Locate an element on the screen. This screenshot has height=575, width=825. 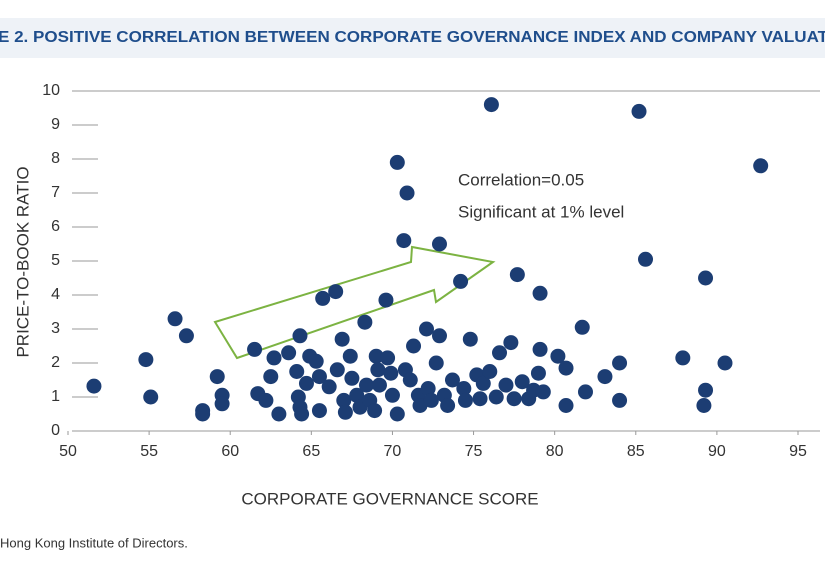
source-note: Hong Kong Institute of Directors. is located at coordinates (94, 542).